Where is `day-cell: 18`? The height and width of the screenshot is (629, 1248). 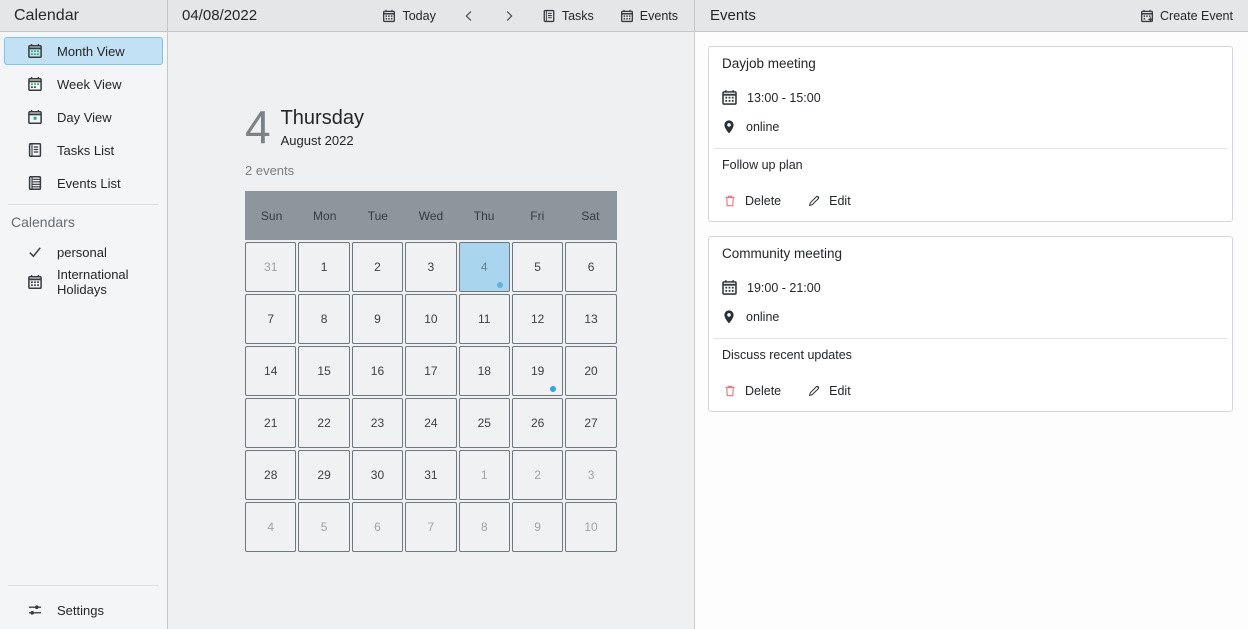 day-cell: 18 is located at coordinates (484, 371).